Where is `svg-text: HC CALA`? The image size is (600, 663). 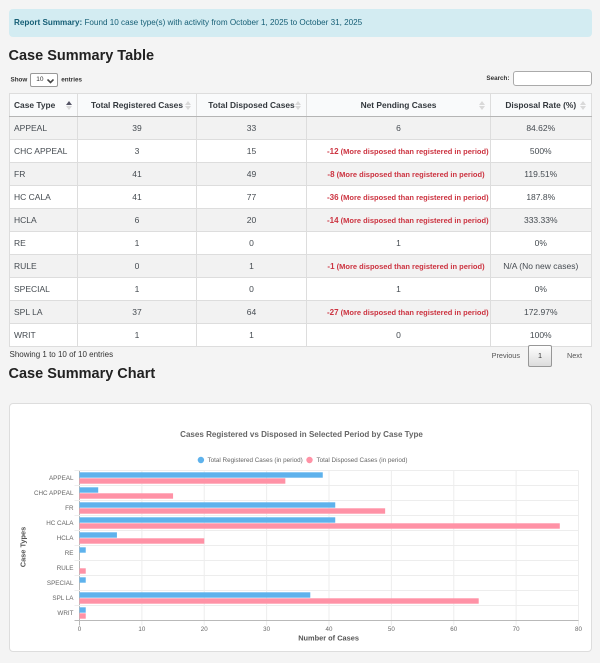 svg-text: HC CALA is located at coordinates (60, 523).